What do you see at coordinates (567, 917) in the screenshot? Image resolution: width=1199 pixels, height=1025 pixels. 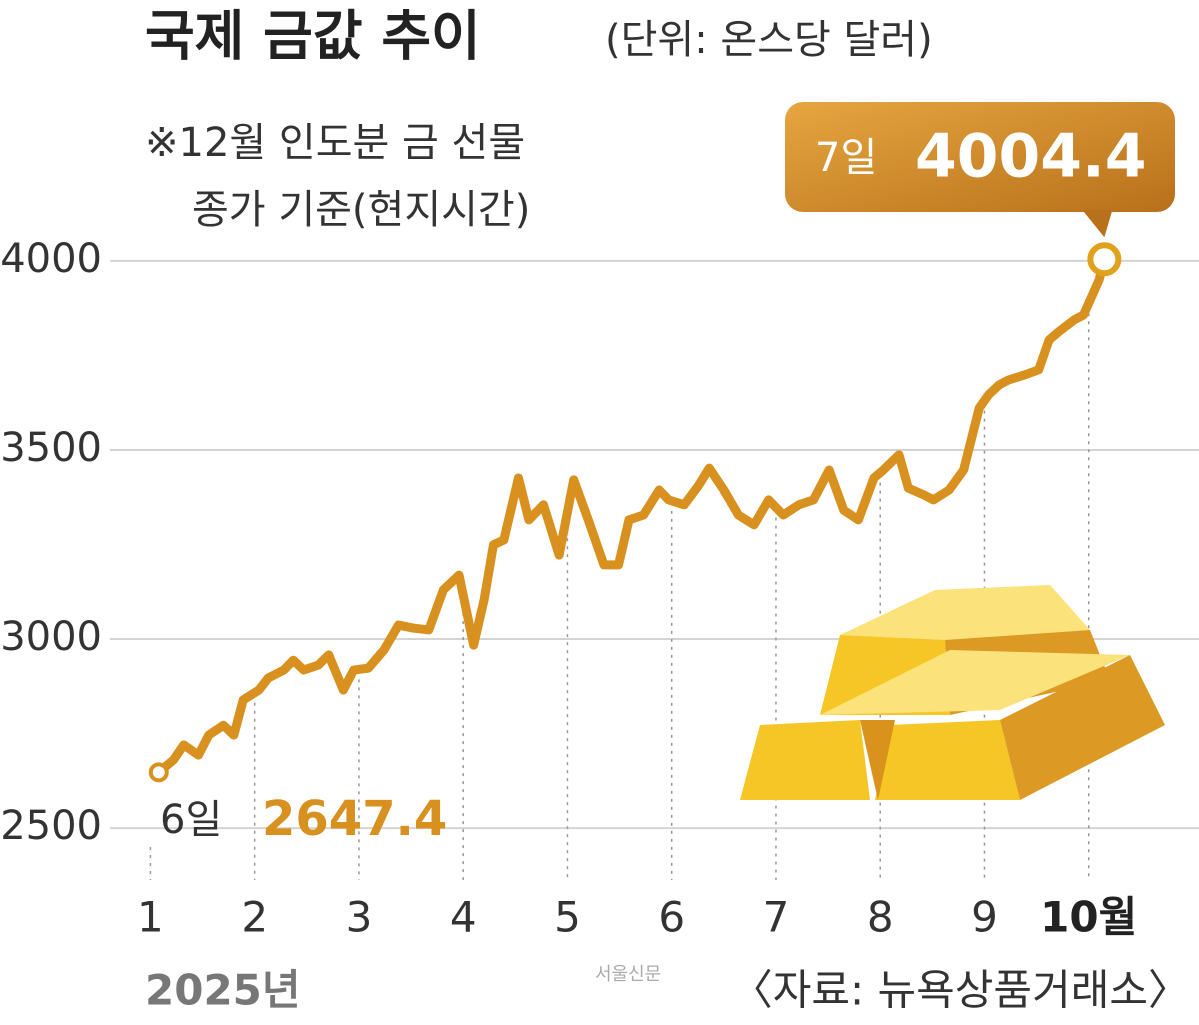 I see `x-tick-label: 5` at bounding box center [567, 917].